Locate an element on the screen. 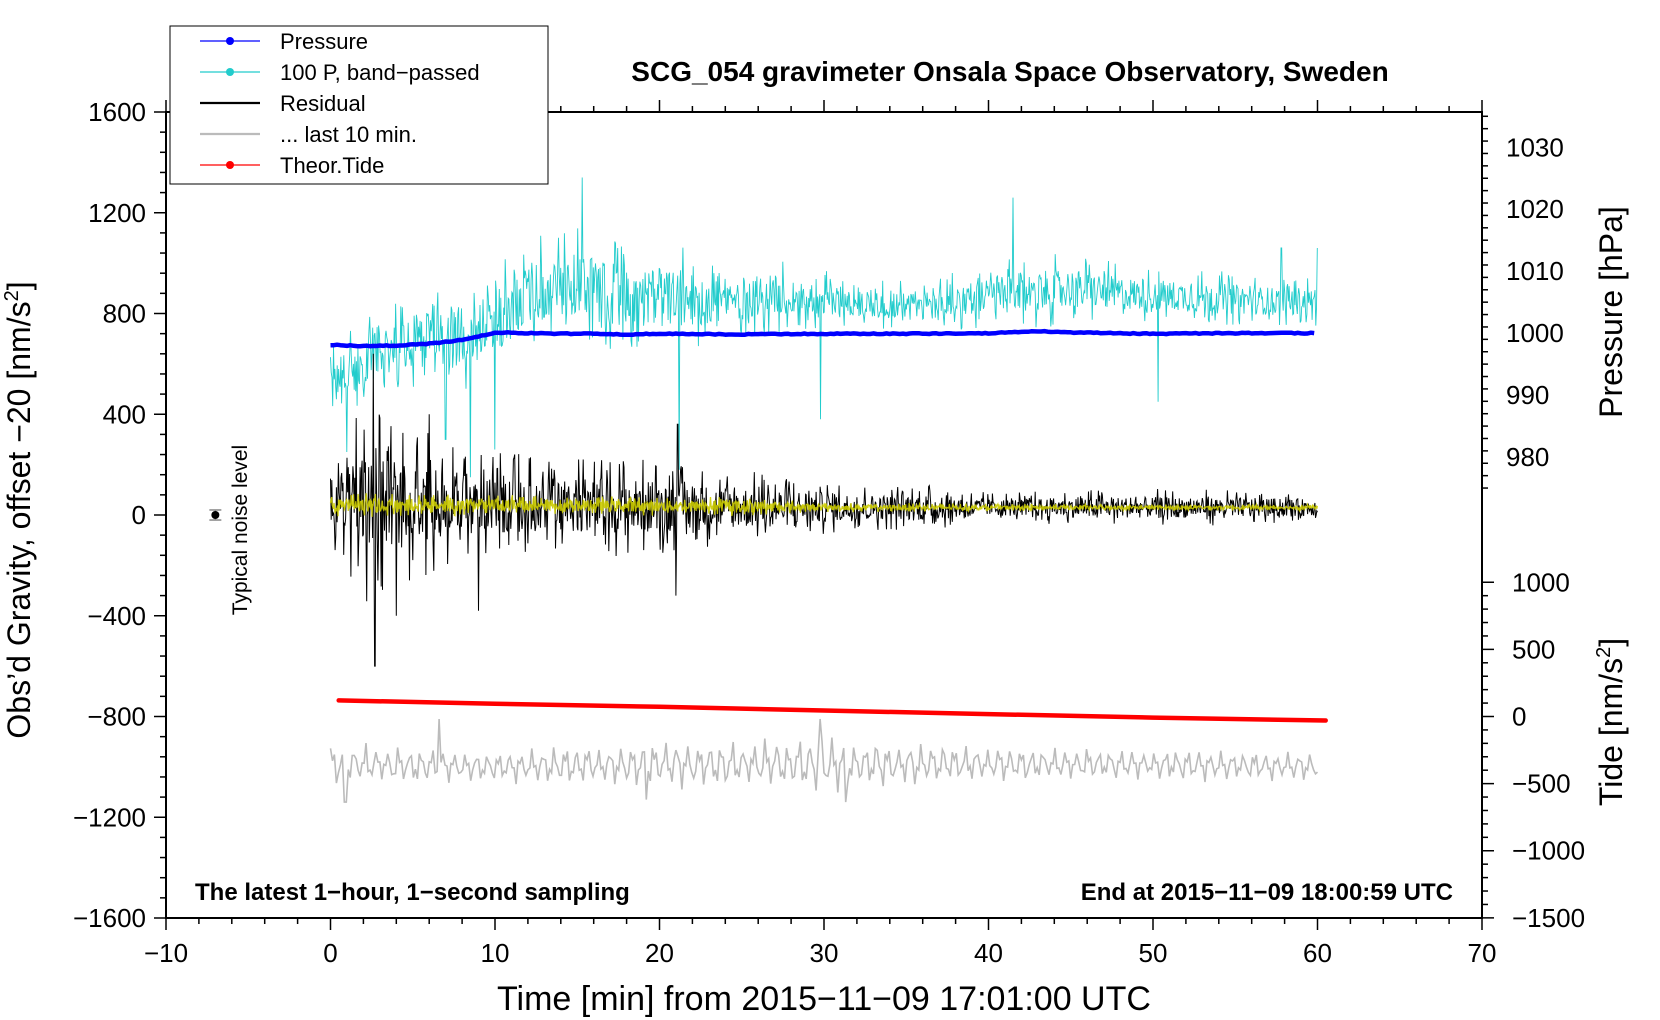 This screenshot has height=1020, width=1660. y-tick-label-left: −1600 is located at coordinates (109, 918).